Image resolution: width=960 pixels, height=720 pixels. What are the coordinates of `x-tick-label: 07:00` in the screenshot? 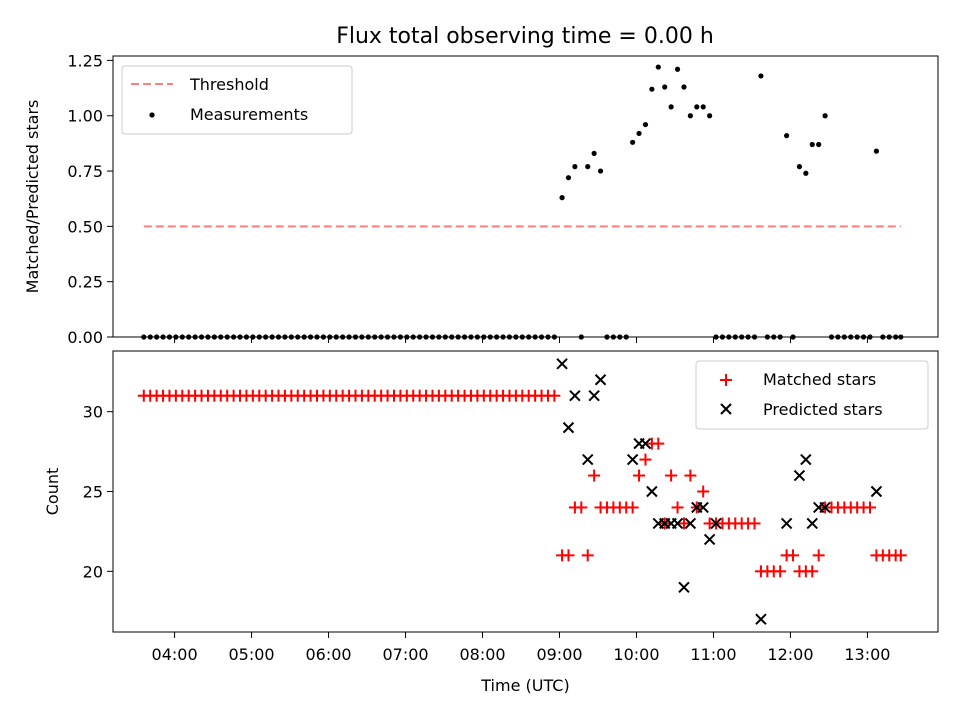 It's located at (405, 654).